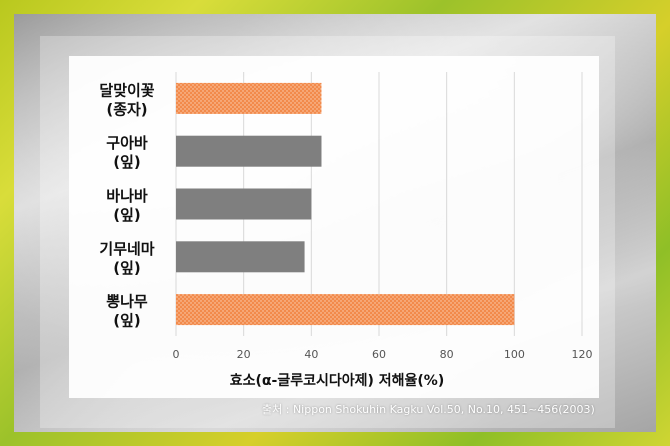 The image size is (670, 446). I want to click on x-tick-label: 100, so click(514, 354).